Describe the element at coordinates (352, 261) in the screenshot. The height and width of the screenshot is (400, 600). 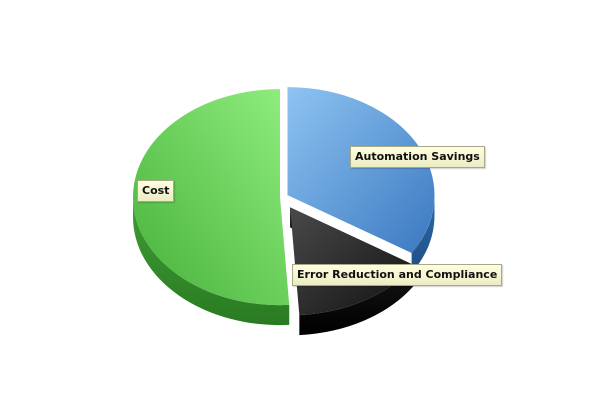
I see `pie-slice-error-reduction` at that location.